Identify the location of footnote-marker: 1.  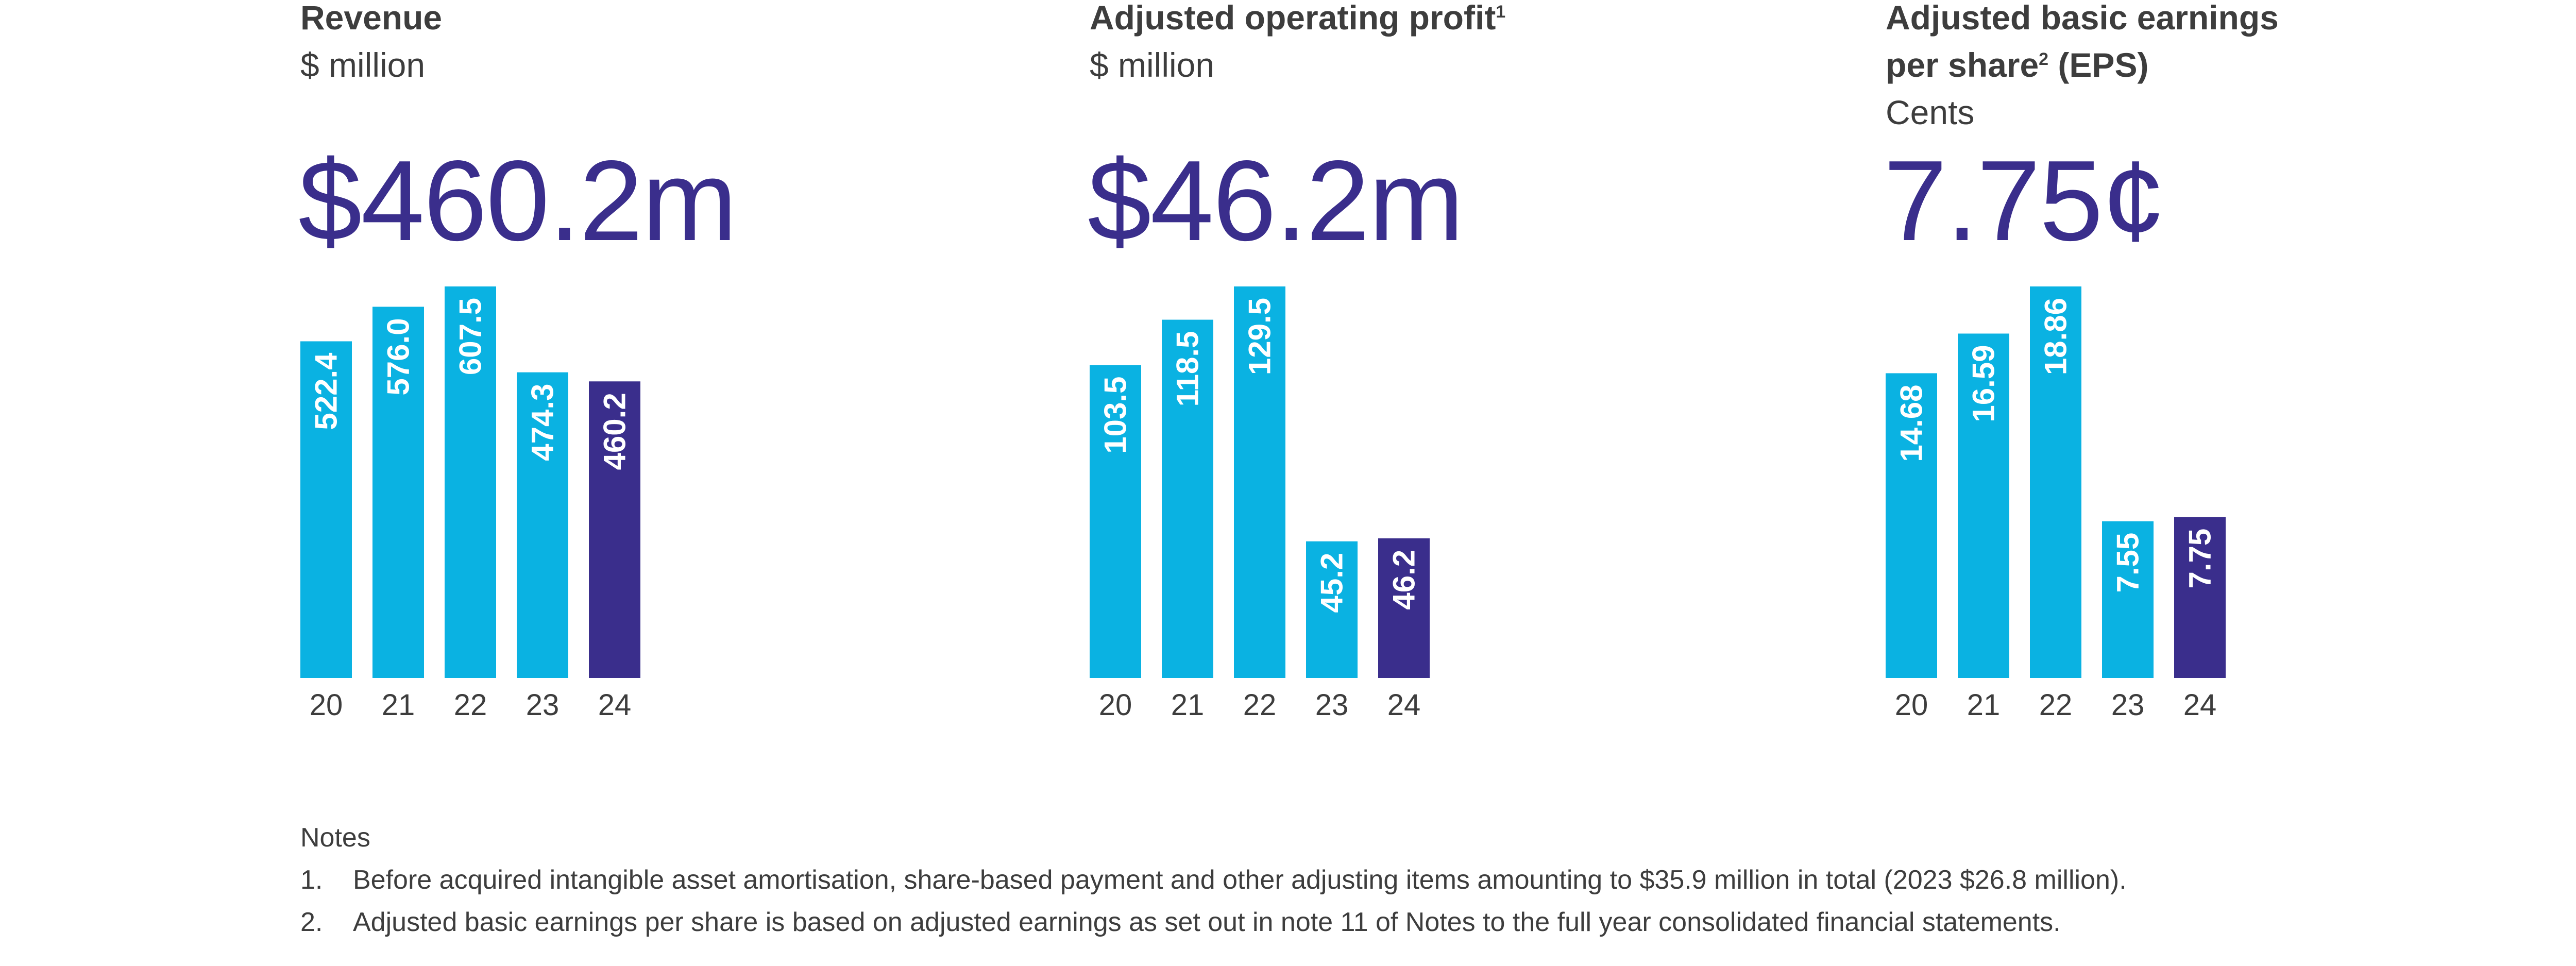
(1501, 12).